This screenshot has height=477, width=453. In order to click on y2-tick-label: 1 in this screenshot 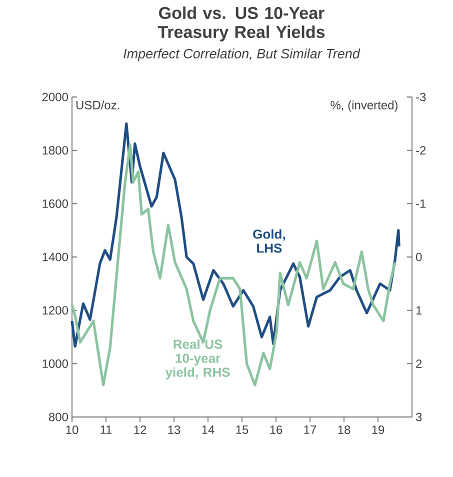, I will do `click(419, 310)`.